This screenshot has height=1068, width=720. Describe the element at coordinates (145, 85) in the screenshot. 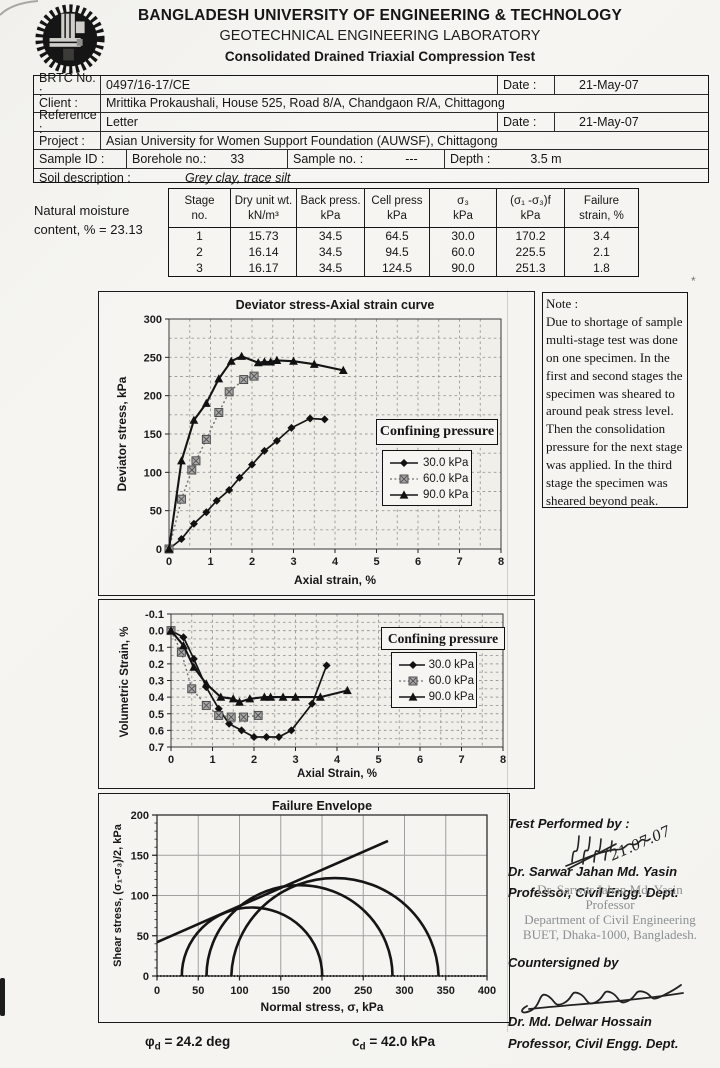

I see `brtc-value: 0497/16-17/CE` at that location.